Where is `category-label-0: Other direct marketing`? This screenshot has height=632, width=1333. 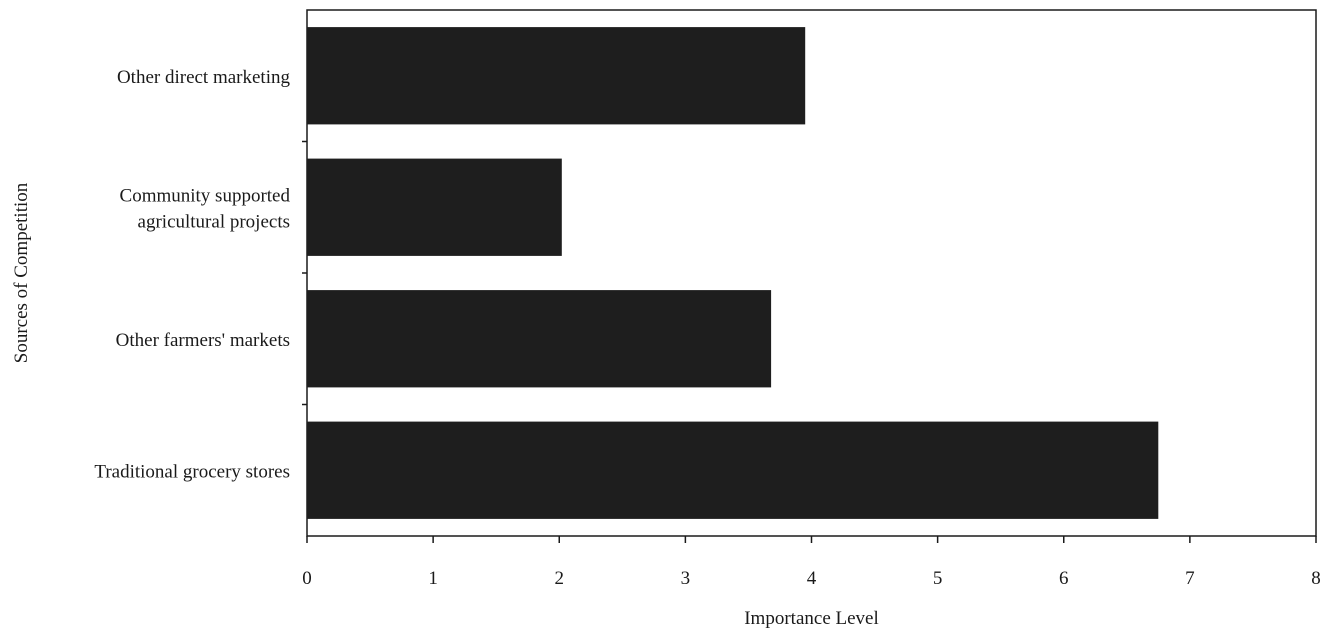
category-label-0: Other direct marketing is located at coordinates (204, 77).